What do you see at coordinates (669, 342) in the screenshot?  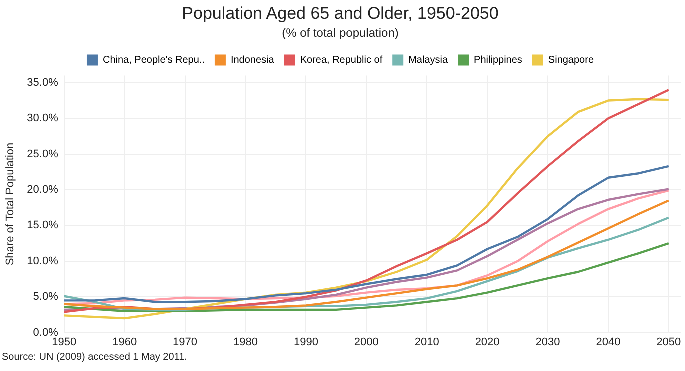 I see `x-tick-label: 2050` at bounding box center [669, 342].